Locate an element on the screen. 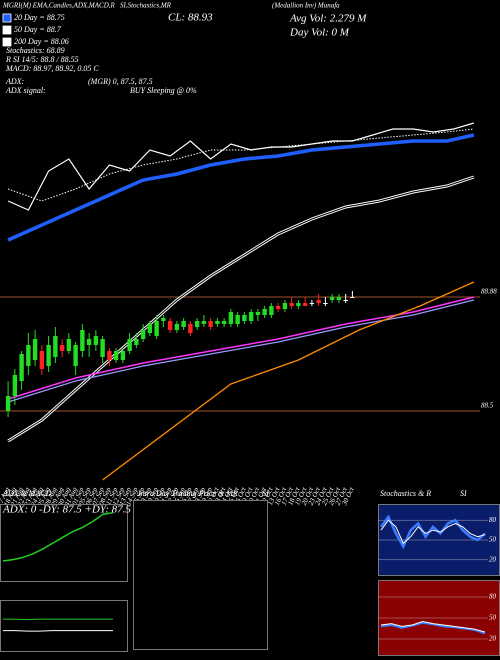 The image size is (500, 660). annotation: (MGR) 0, 87.5, 87.5 is located at coordinates (120, 81).